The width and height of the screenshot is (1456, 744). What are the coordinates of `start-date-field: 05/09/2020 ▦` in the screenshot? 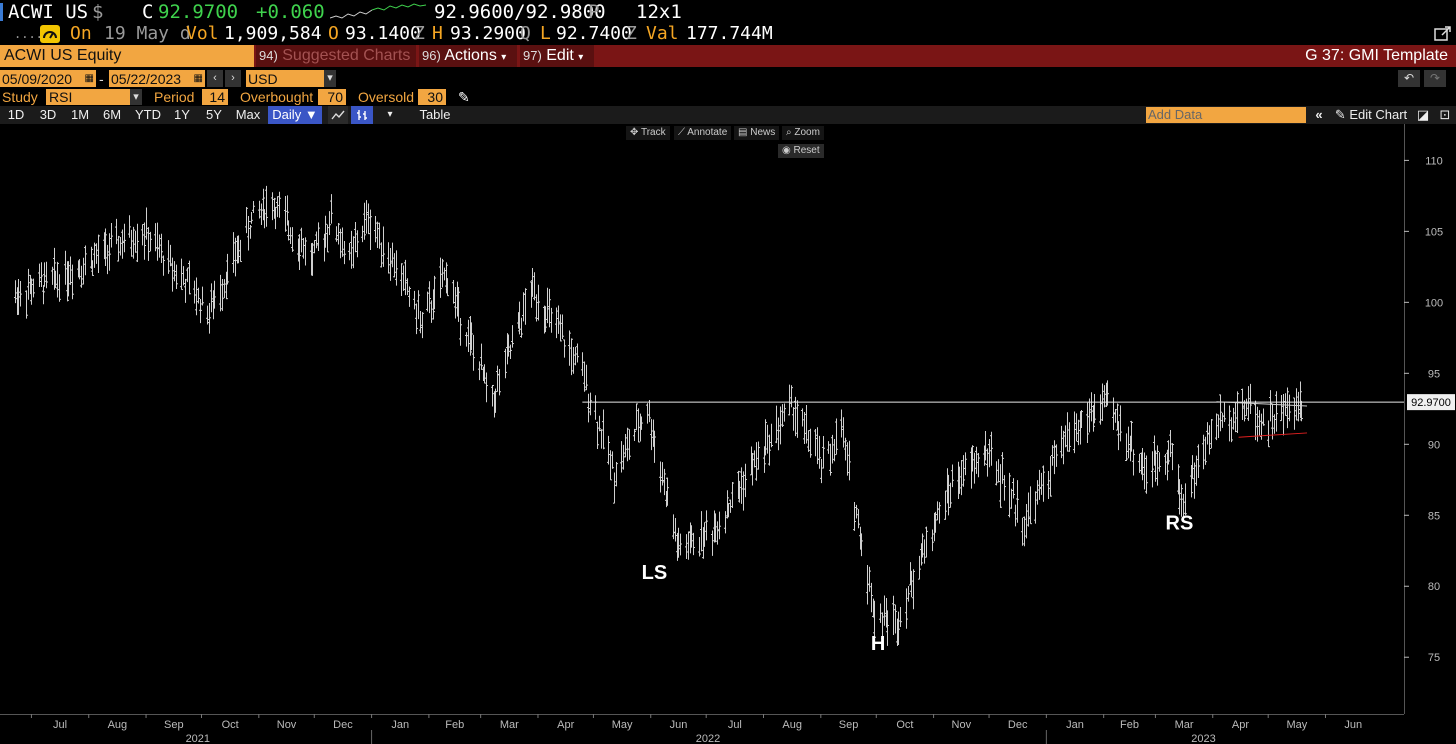 It's located at (48, 78).